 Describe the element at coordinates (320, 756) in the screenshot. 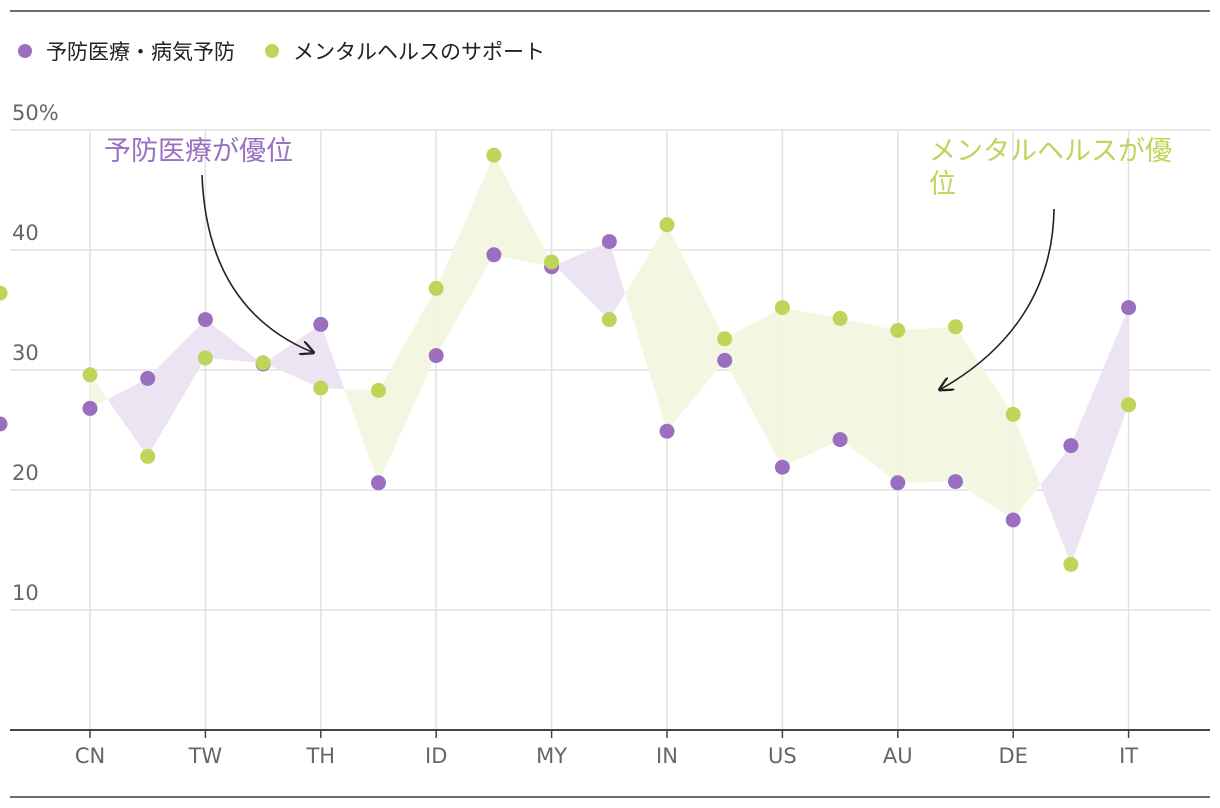

I see `xtick-label-TH: TH` at that location.